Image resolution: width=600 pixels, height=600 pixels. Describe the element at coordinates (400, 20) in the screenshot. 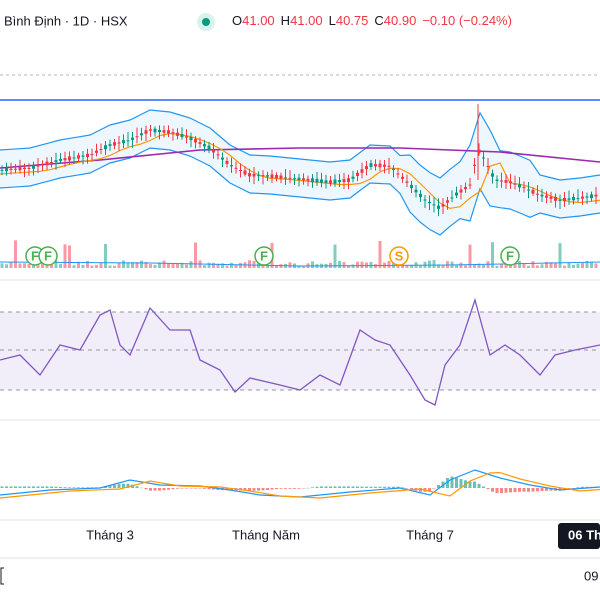

I see `ohlc-value: 40.90` at that location.